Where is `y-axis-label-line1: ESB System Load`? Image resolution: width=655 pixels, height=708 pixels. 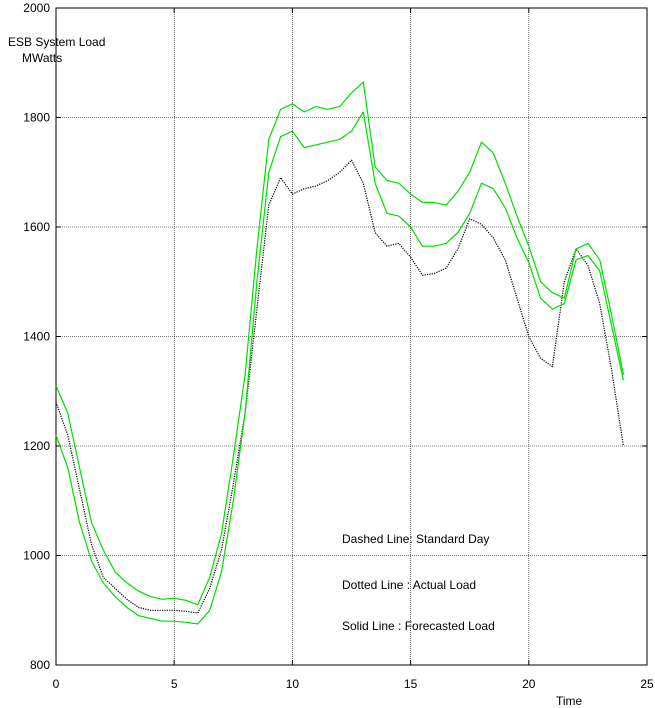 y-axis-label-line1: ESB System Load is located at coordinates (56, 42).